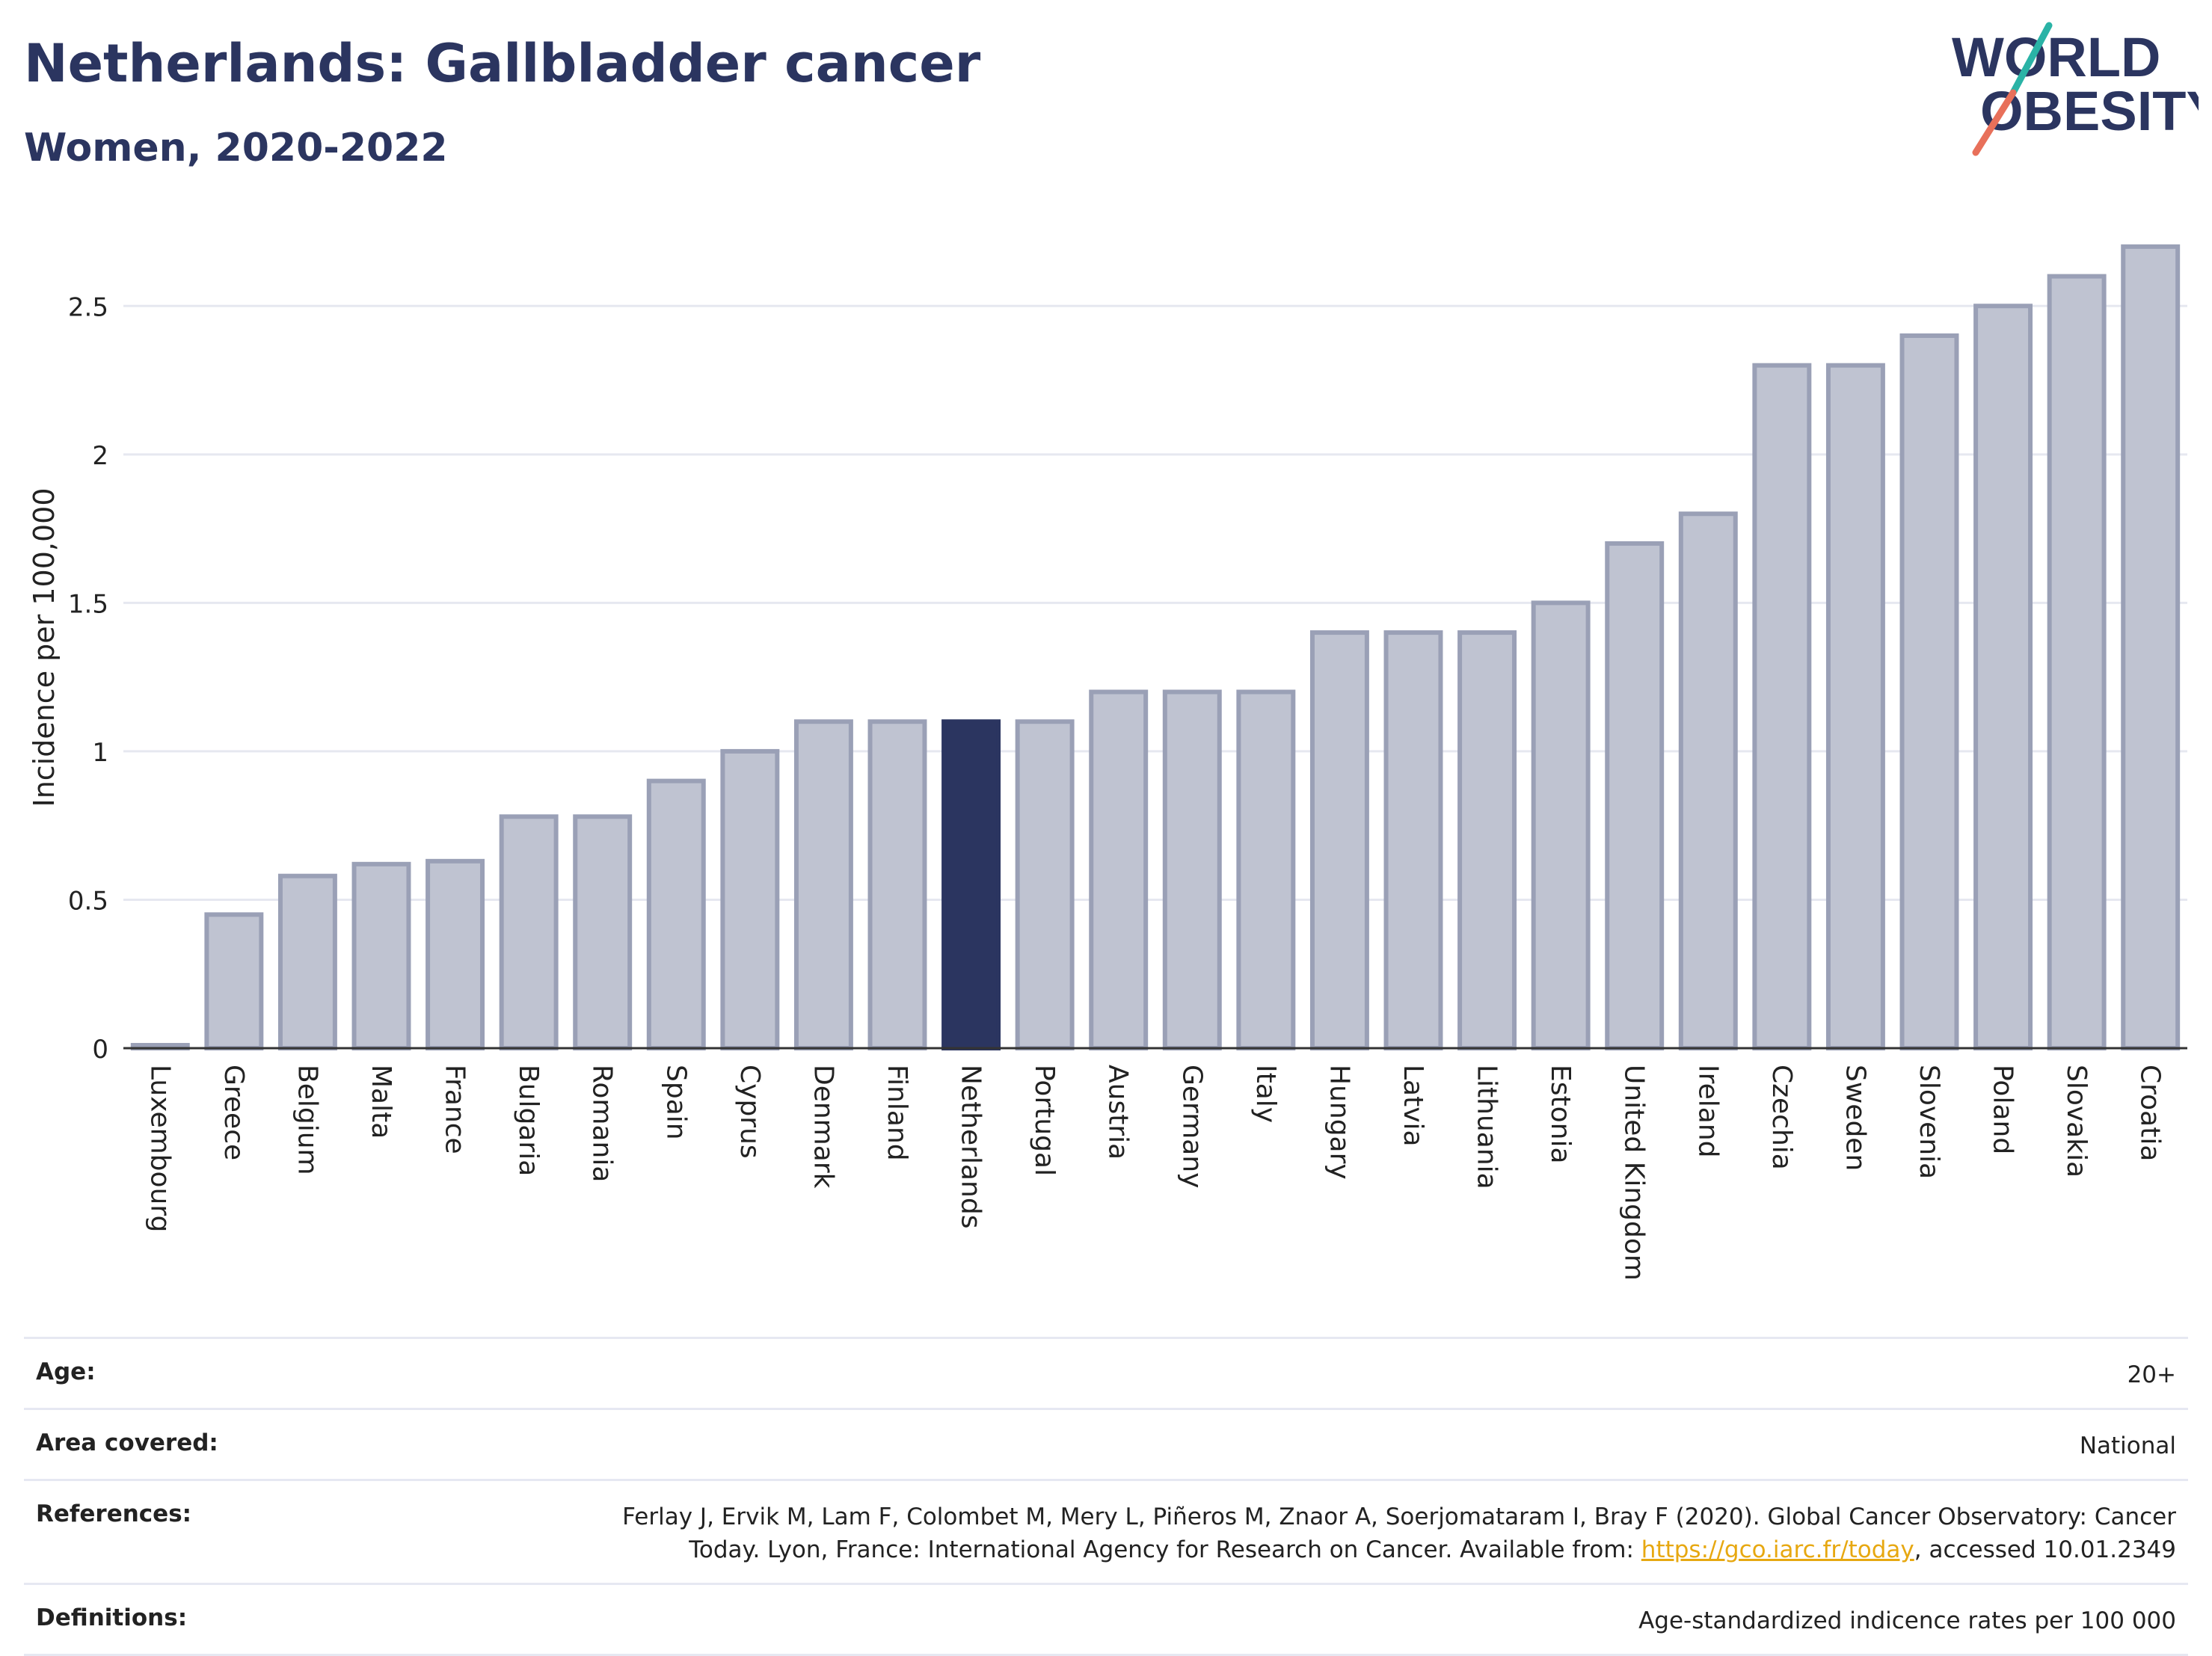  Describe the element at coordinates (1929, 691) in the screenshot. I see `bar-slovenia` at that location.